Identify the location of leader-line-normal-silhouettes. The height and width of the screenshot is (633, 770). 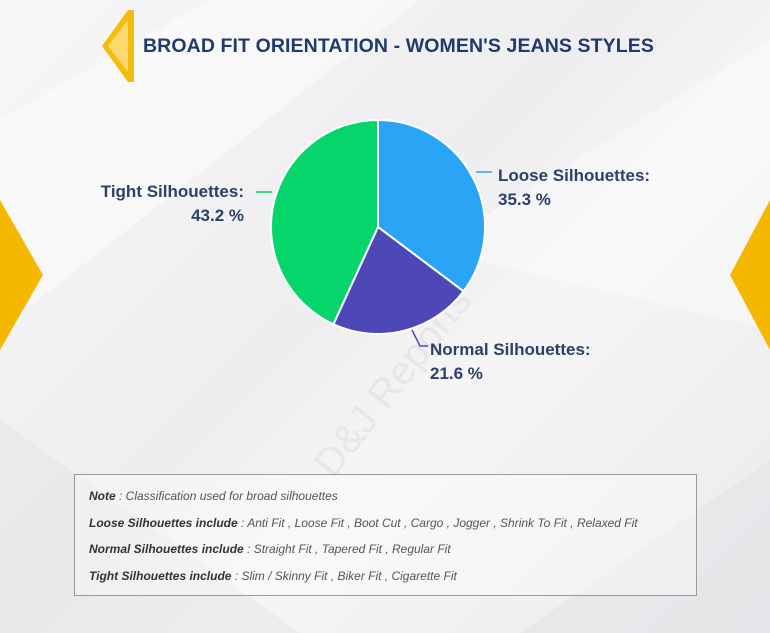
(419, 338).